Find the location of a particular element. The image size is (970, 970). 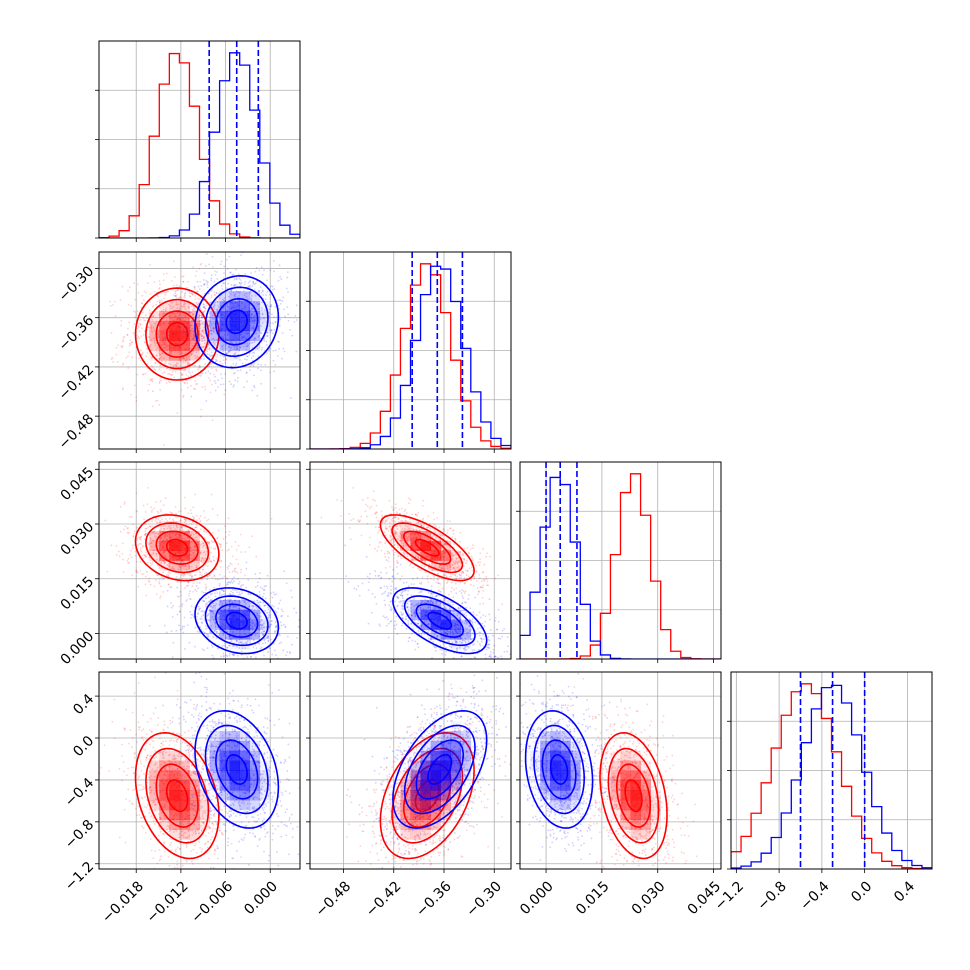

x-tick-label: 0.0 is located at coordinates (861, 891).